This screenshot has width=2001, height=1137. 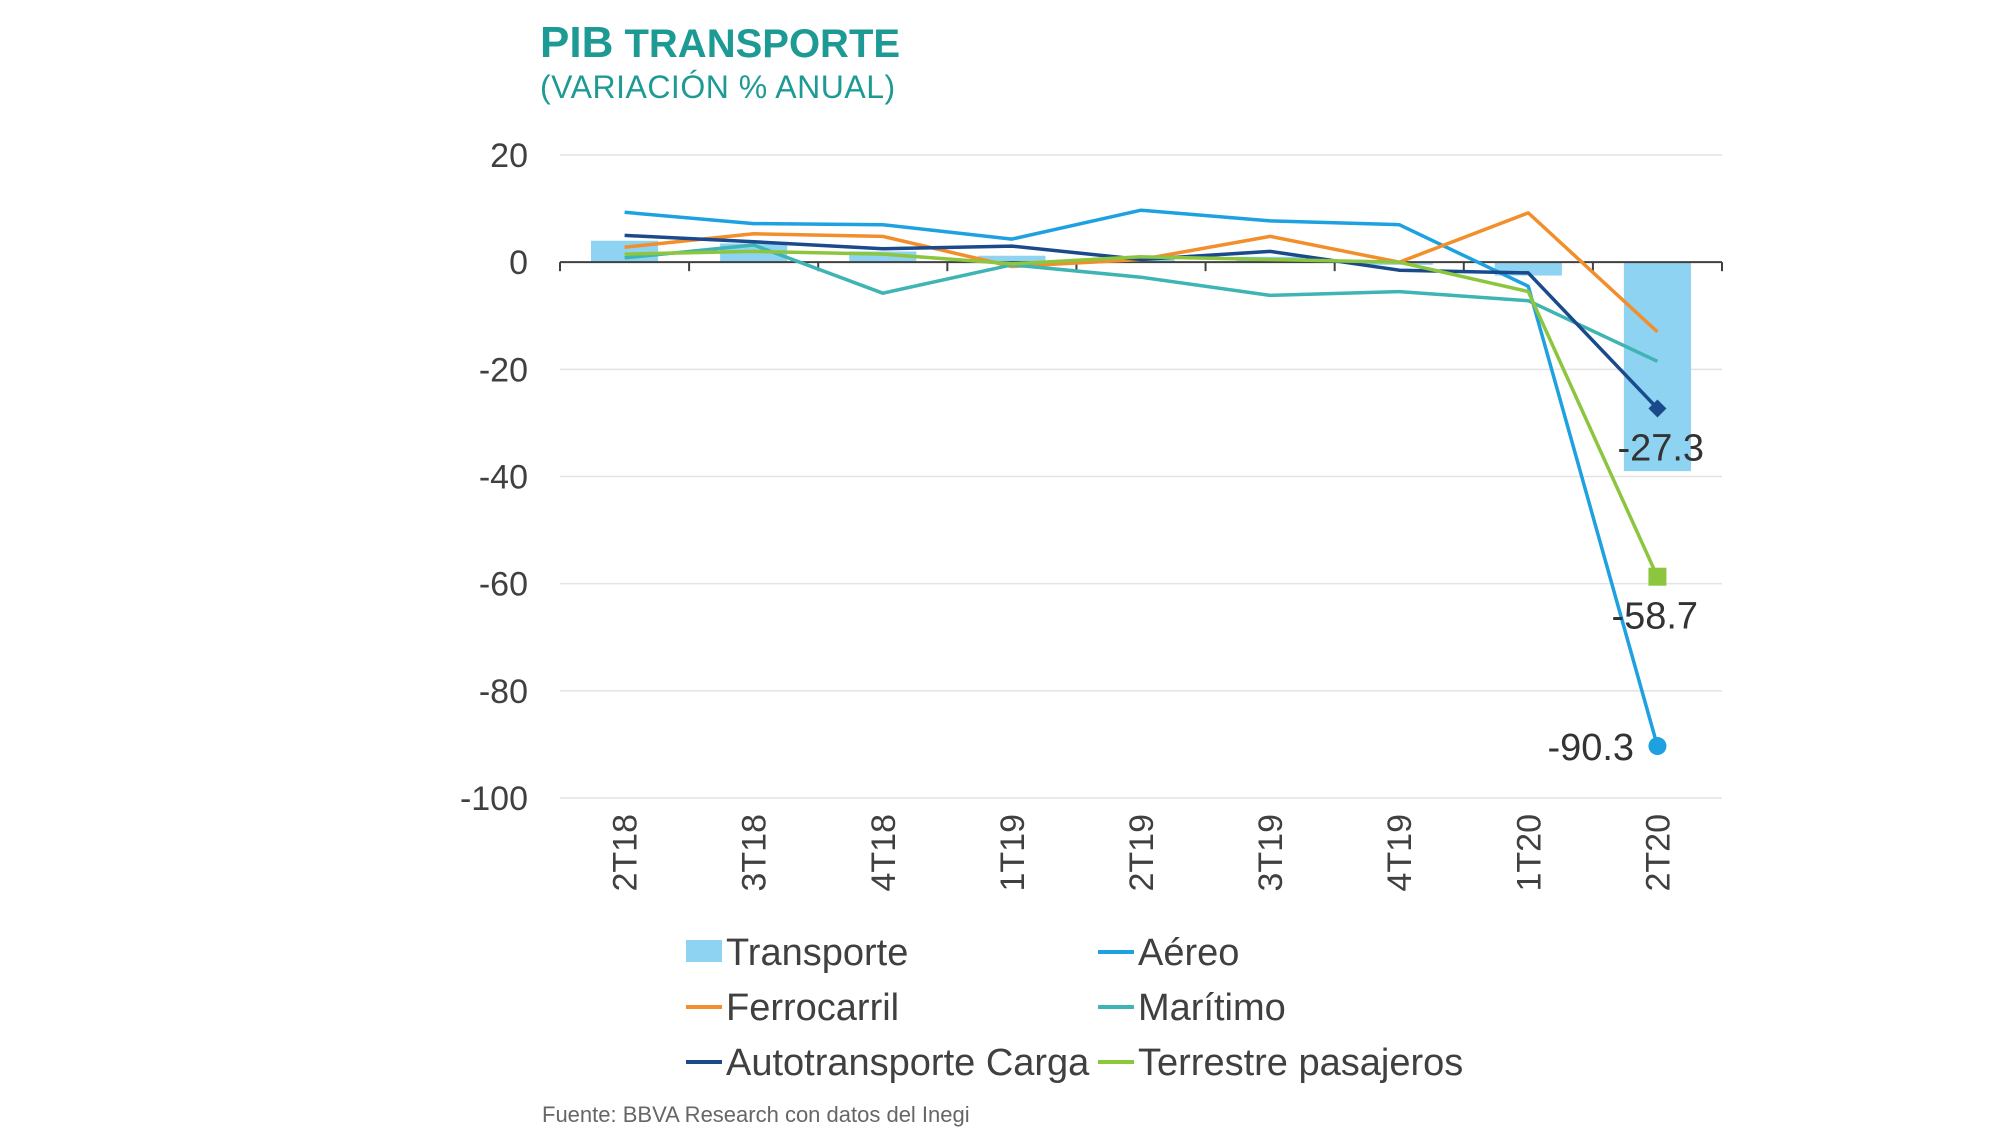 What do you see at coordinates (817, 953) in the screenshot?
I see `legend-label: Transporte` at bounding box center [817, 953].